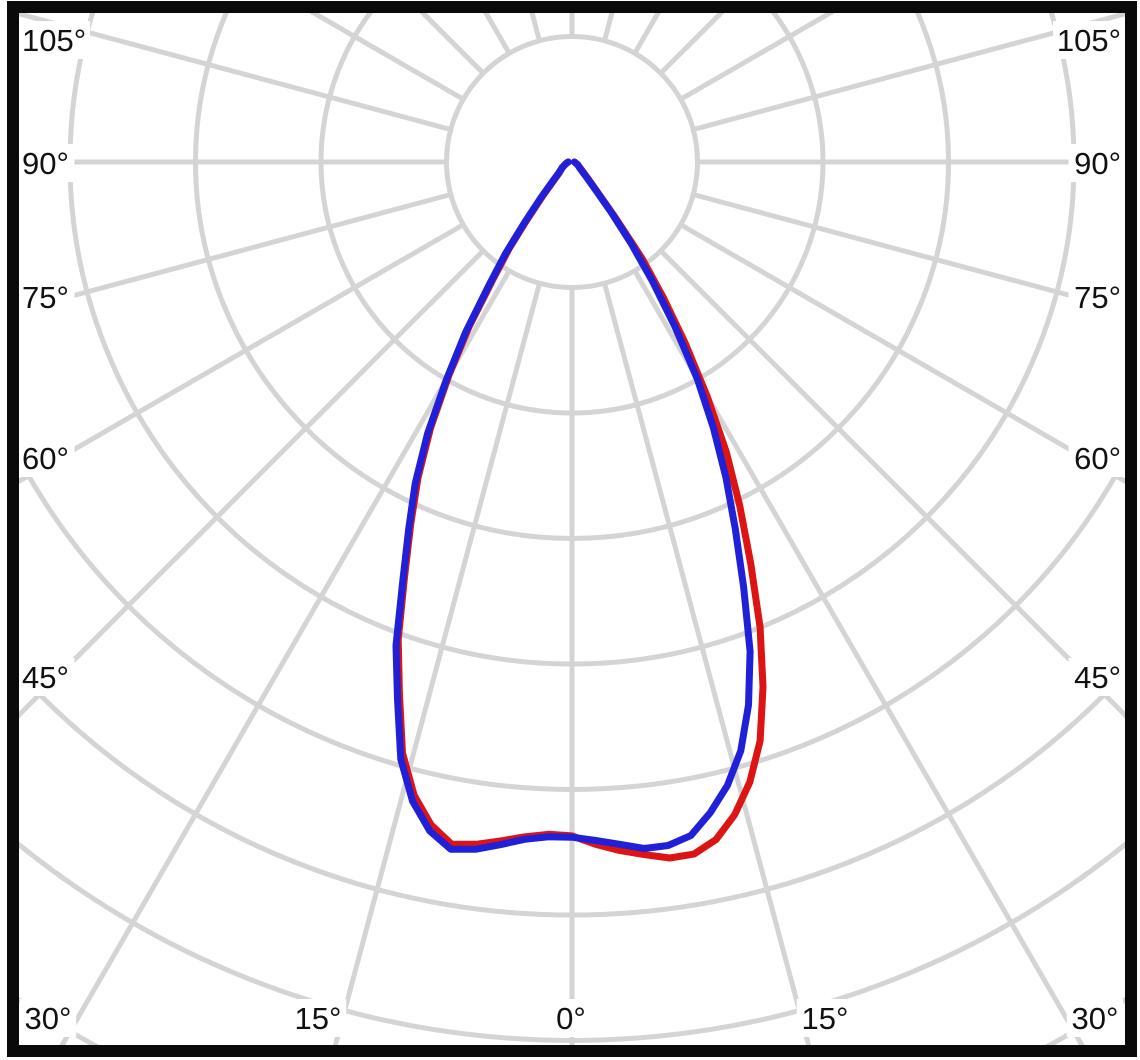  What do you see at coordinates (707, 663) in the screenshot?
I see `grid-spoke-15deg` at bounding box center [707, 663].